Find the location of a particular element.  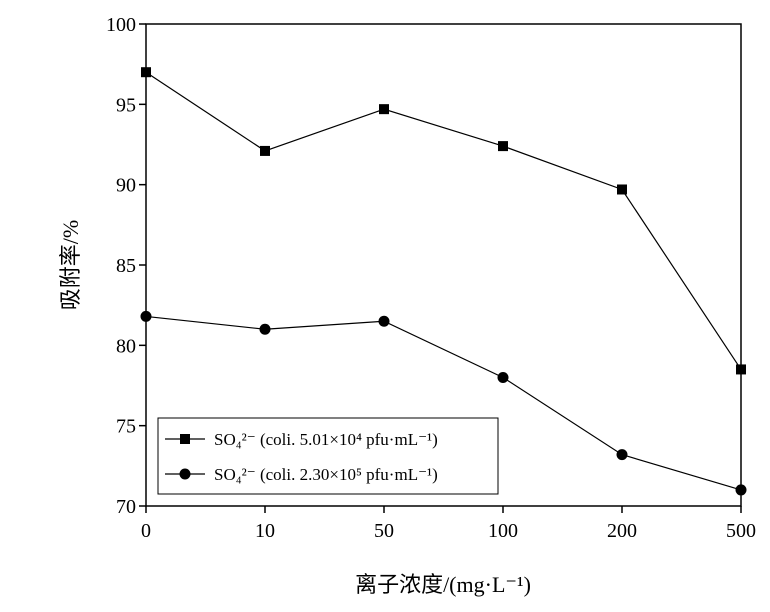

legend-box is located at coordinates (328, 456).